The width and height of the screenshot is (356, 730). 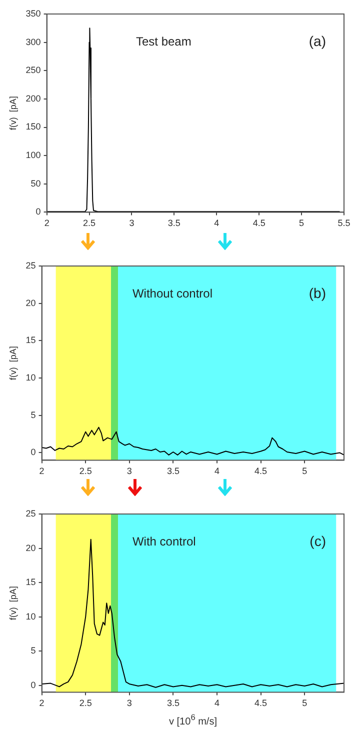 I want to click on y-tick-label: 100, so click(x=33, y=155).